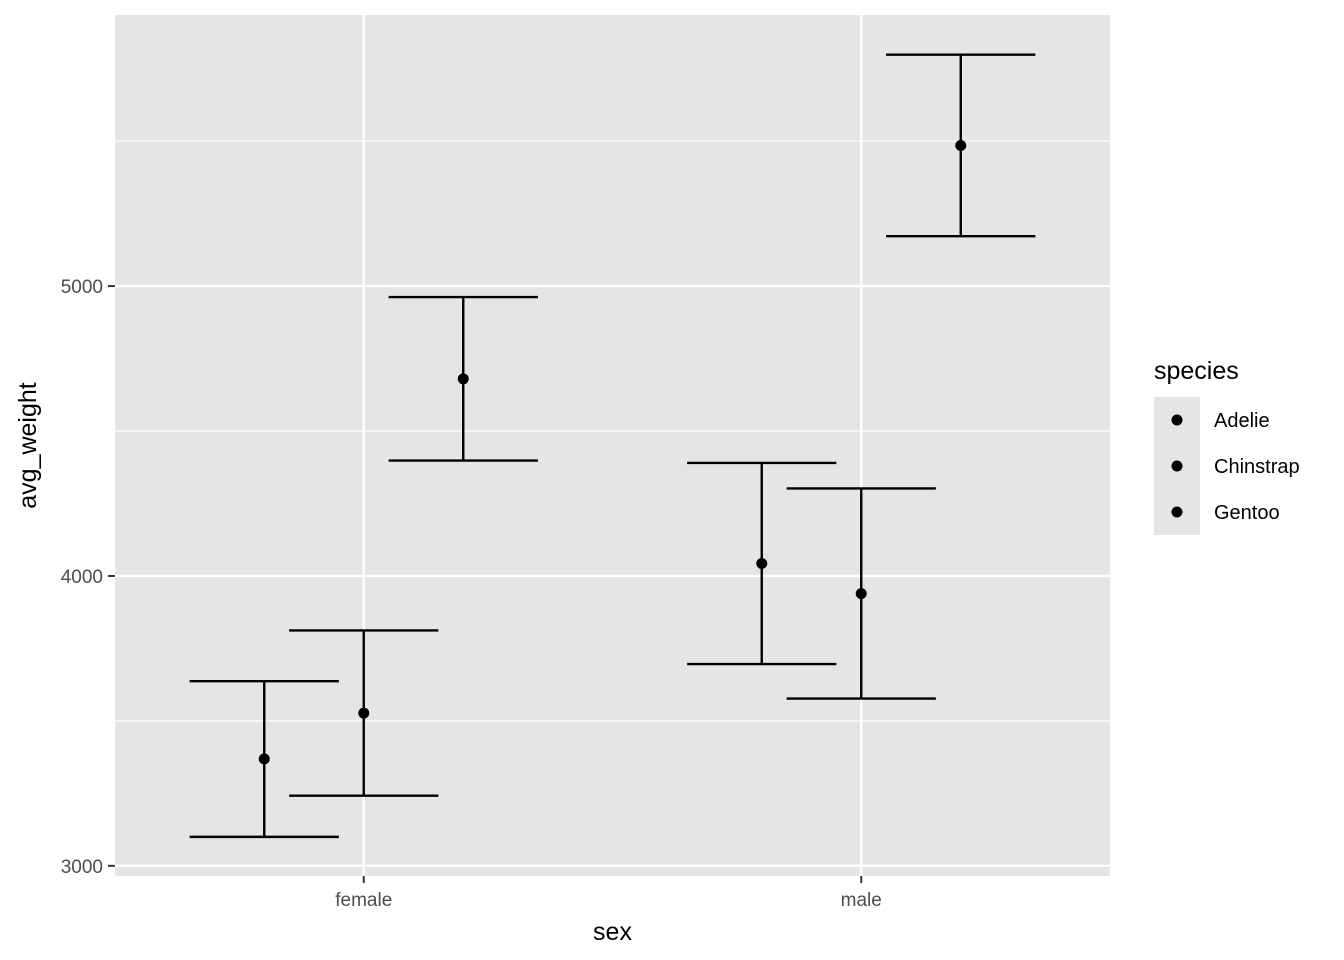  I want to click on legend-title: species, so click(1196, 371).